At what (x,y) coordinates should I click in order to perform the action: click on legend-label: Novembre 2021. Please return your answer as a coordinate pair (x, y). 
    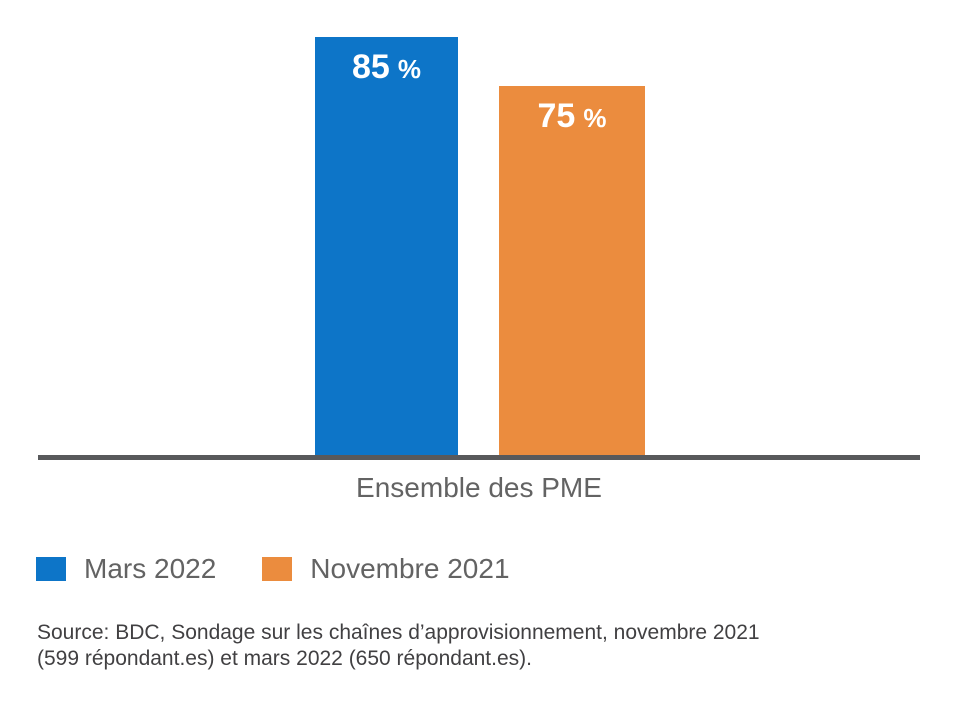
    Looking at the image, I should click on (410, 568).